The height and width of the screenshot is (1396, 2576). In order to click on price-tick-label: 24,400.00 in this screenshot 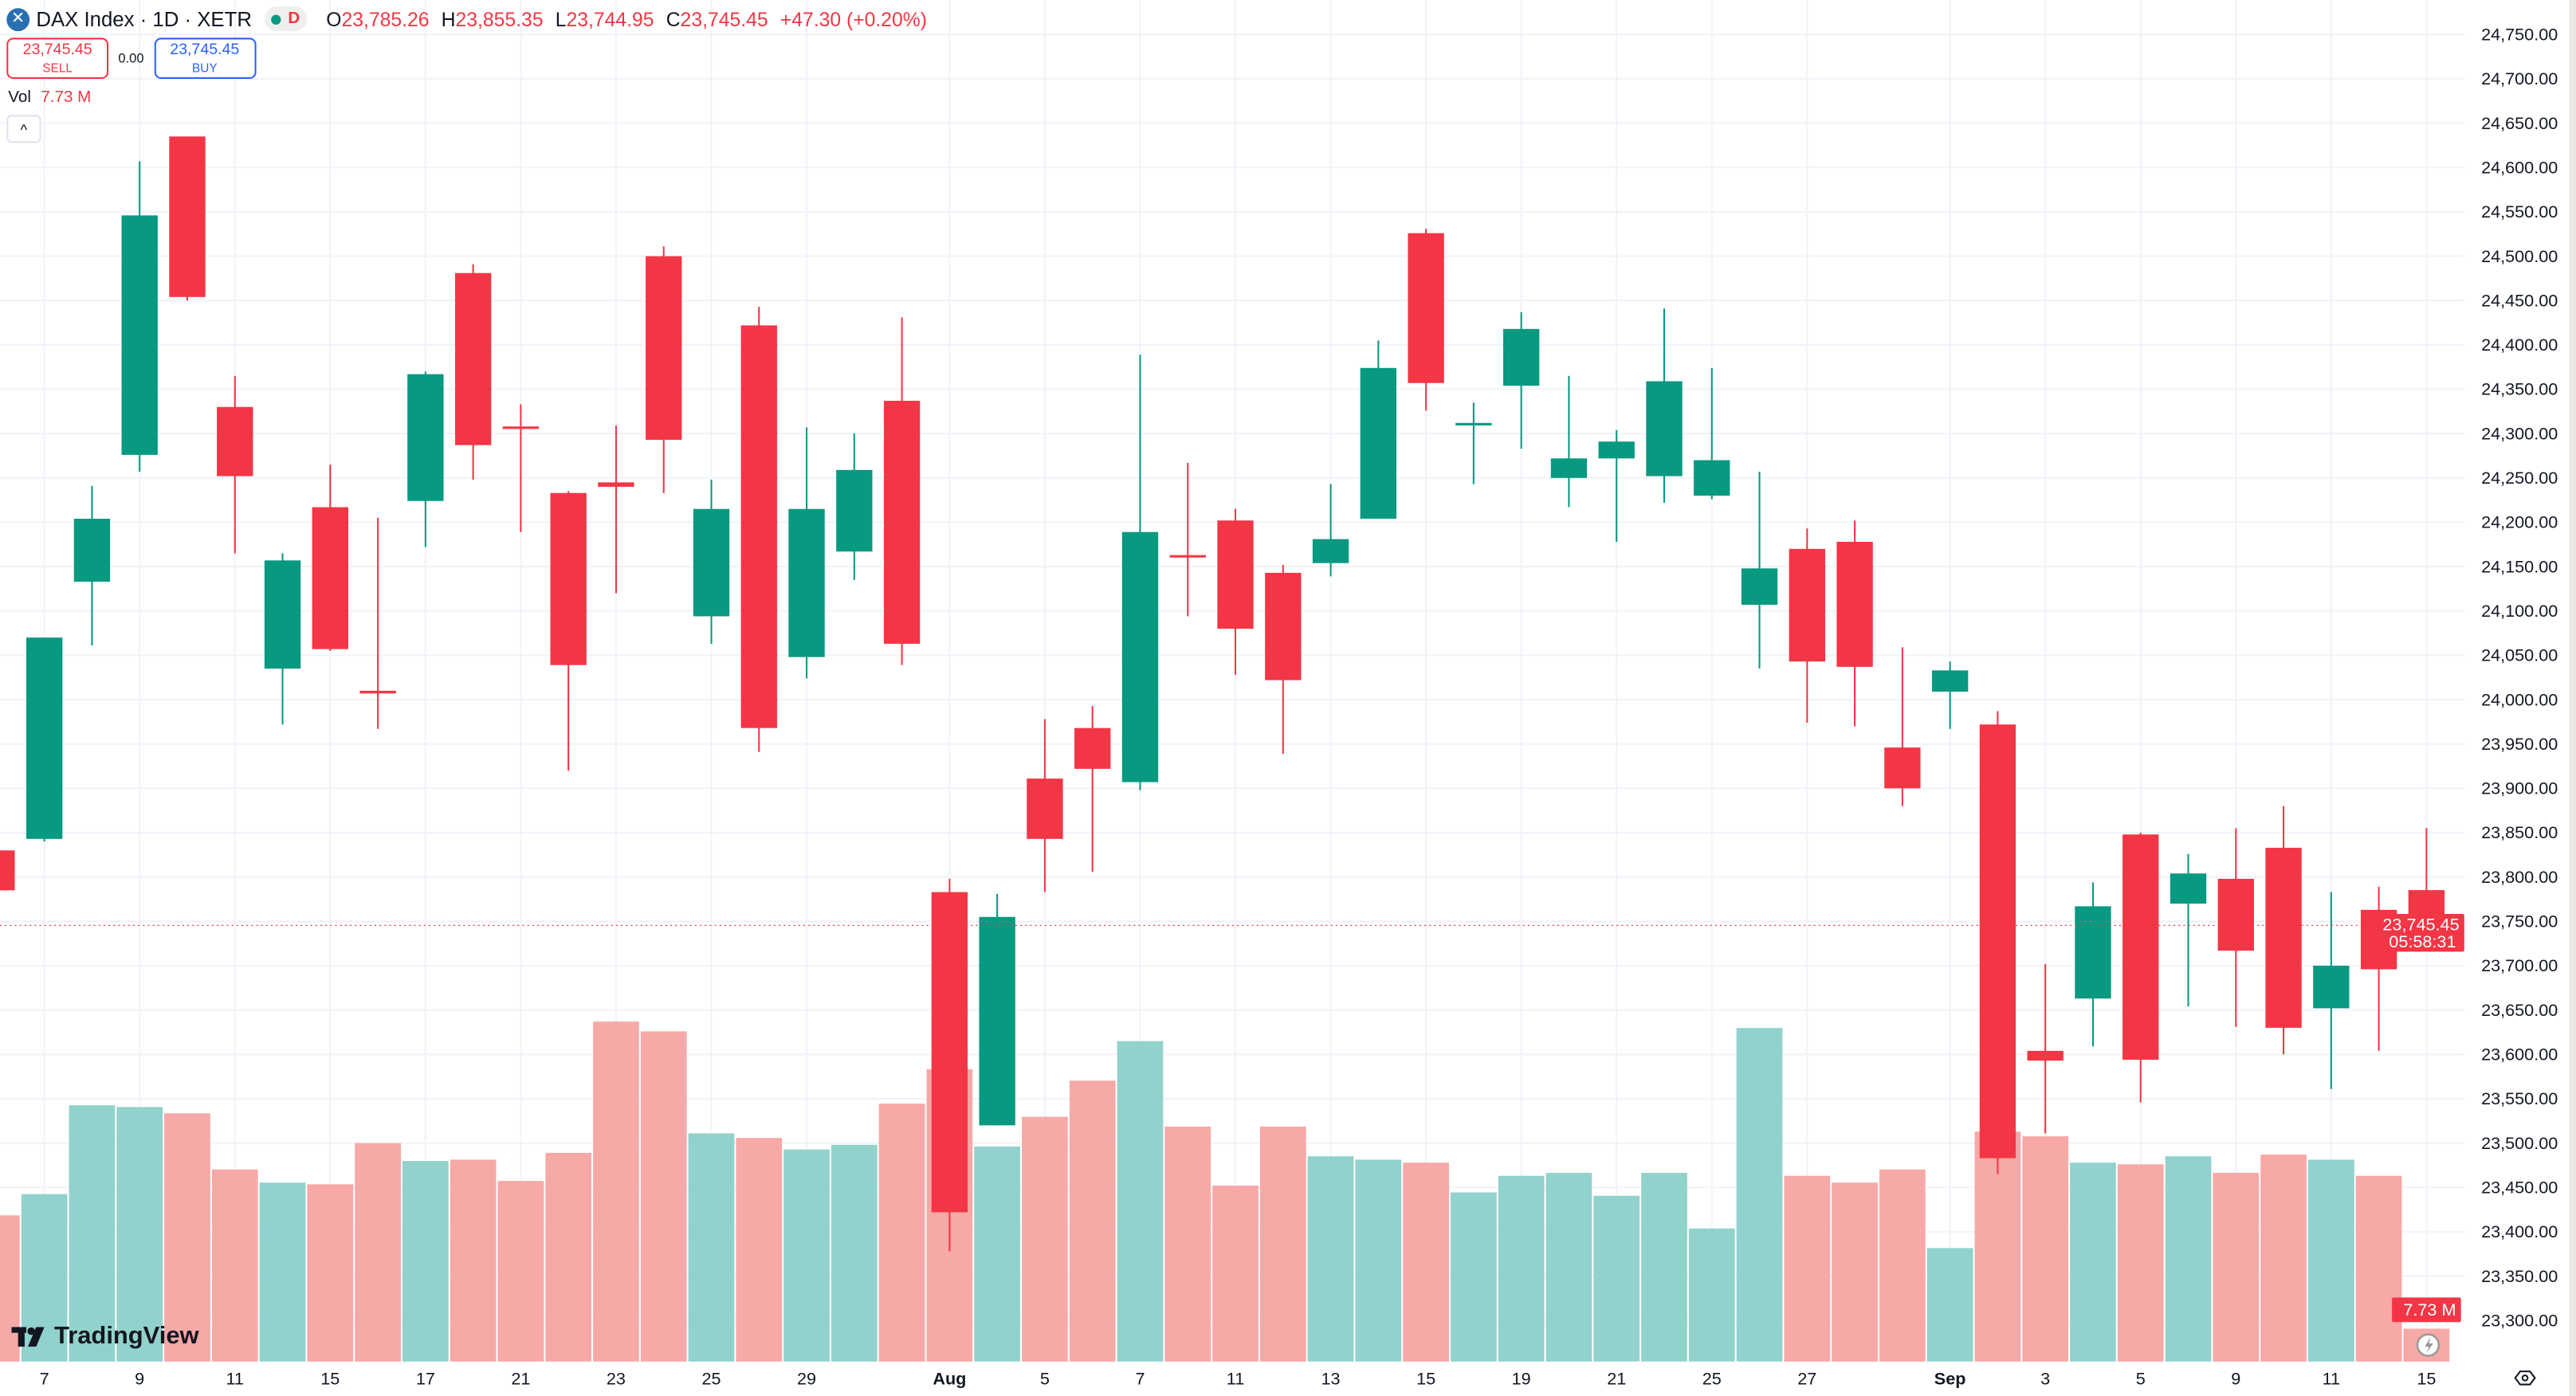, I will do `click(2519, 345)`.